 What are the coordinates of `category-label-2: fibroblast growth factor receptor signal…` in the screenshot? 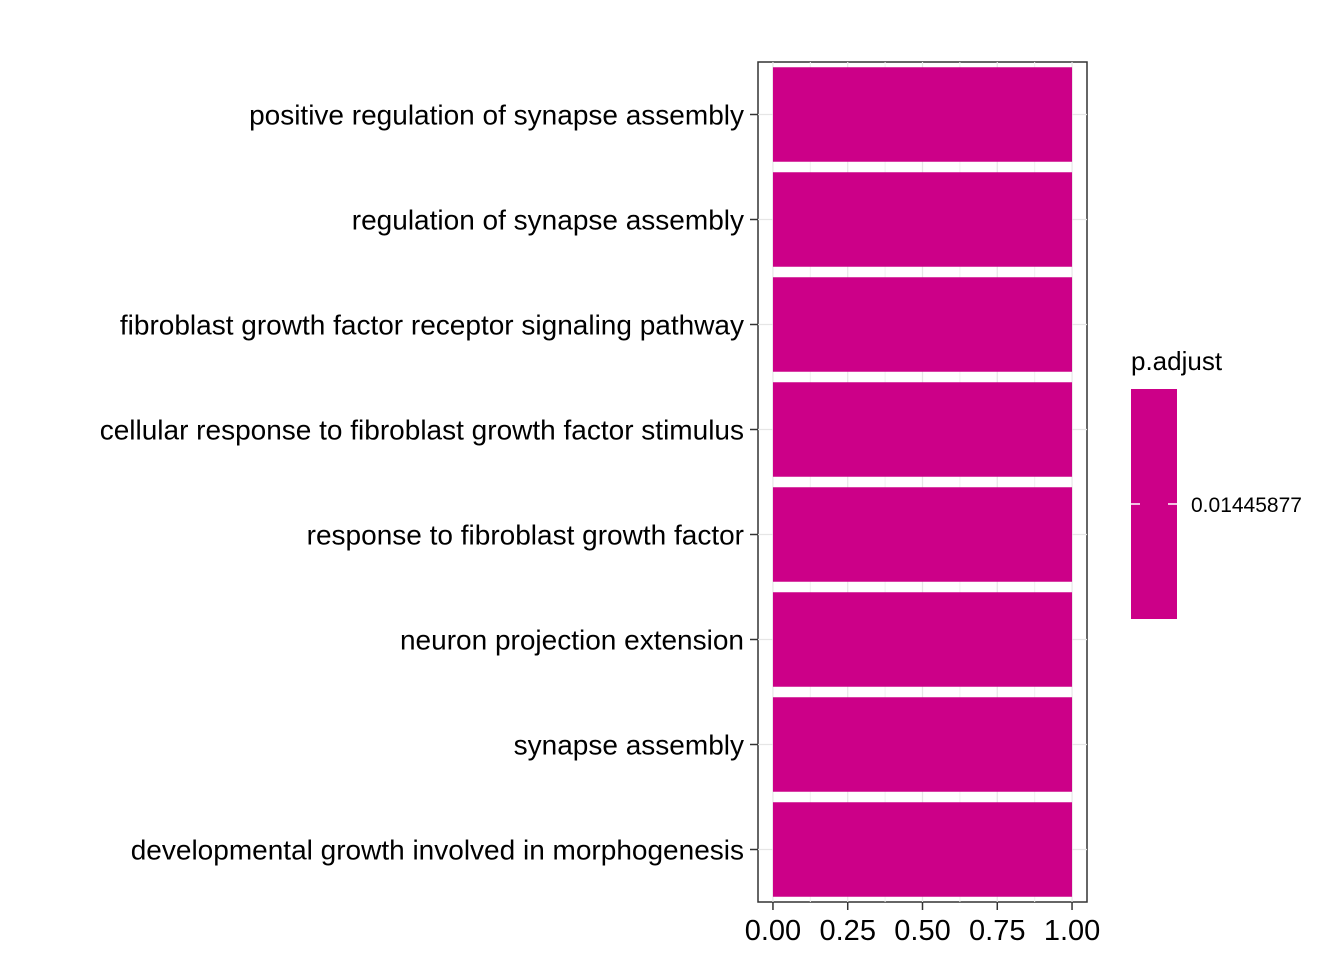 It's located at (432, 325).